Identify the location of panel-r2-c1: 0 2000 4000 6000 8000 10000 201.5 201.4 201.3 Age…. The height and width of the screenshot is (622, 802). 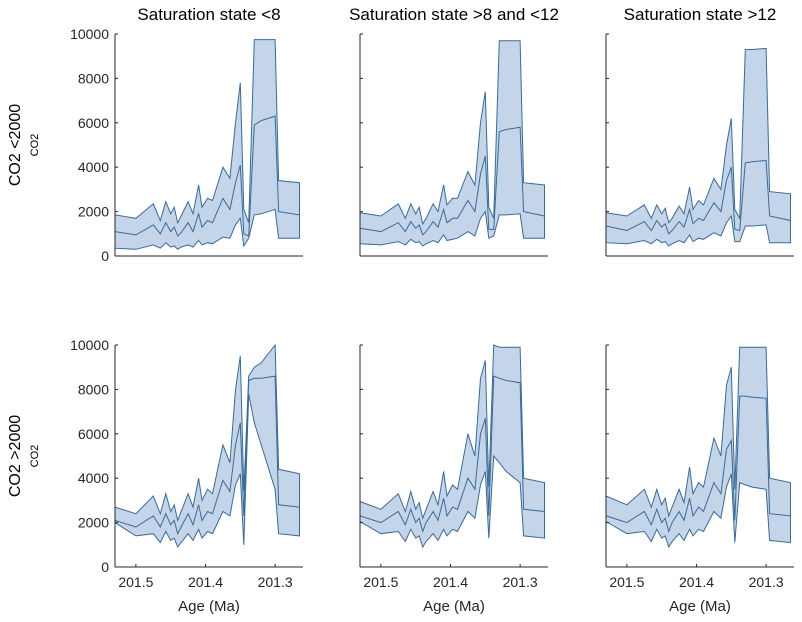
(186, 476).